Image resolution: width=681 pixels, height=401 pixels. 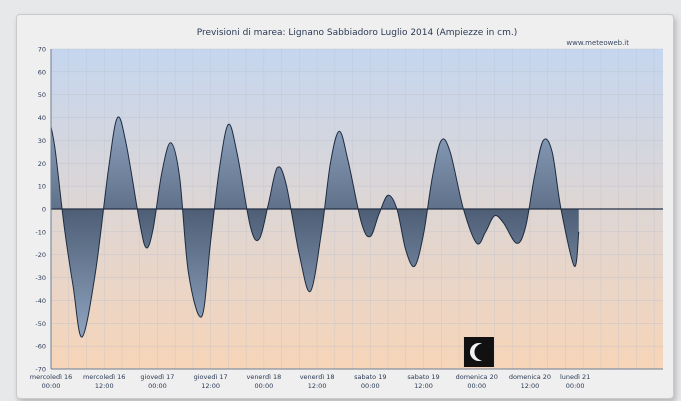 What do you see at coordinates (597, 43) in the screenshot?
I see `watermark: www.meteoweb.it` at bounding box center [597, 43].